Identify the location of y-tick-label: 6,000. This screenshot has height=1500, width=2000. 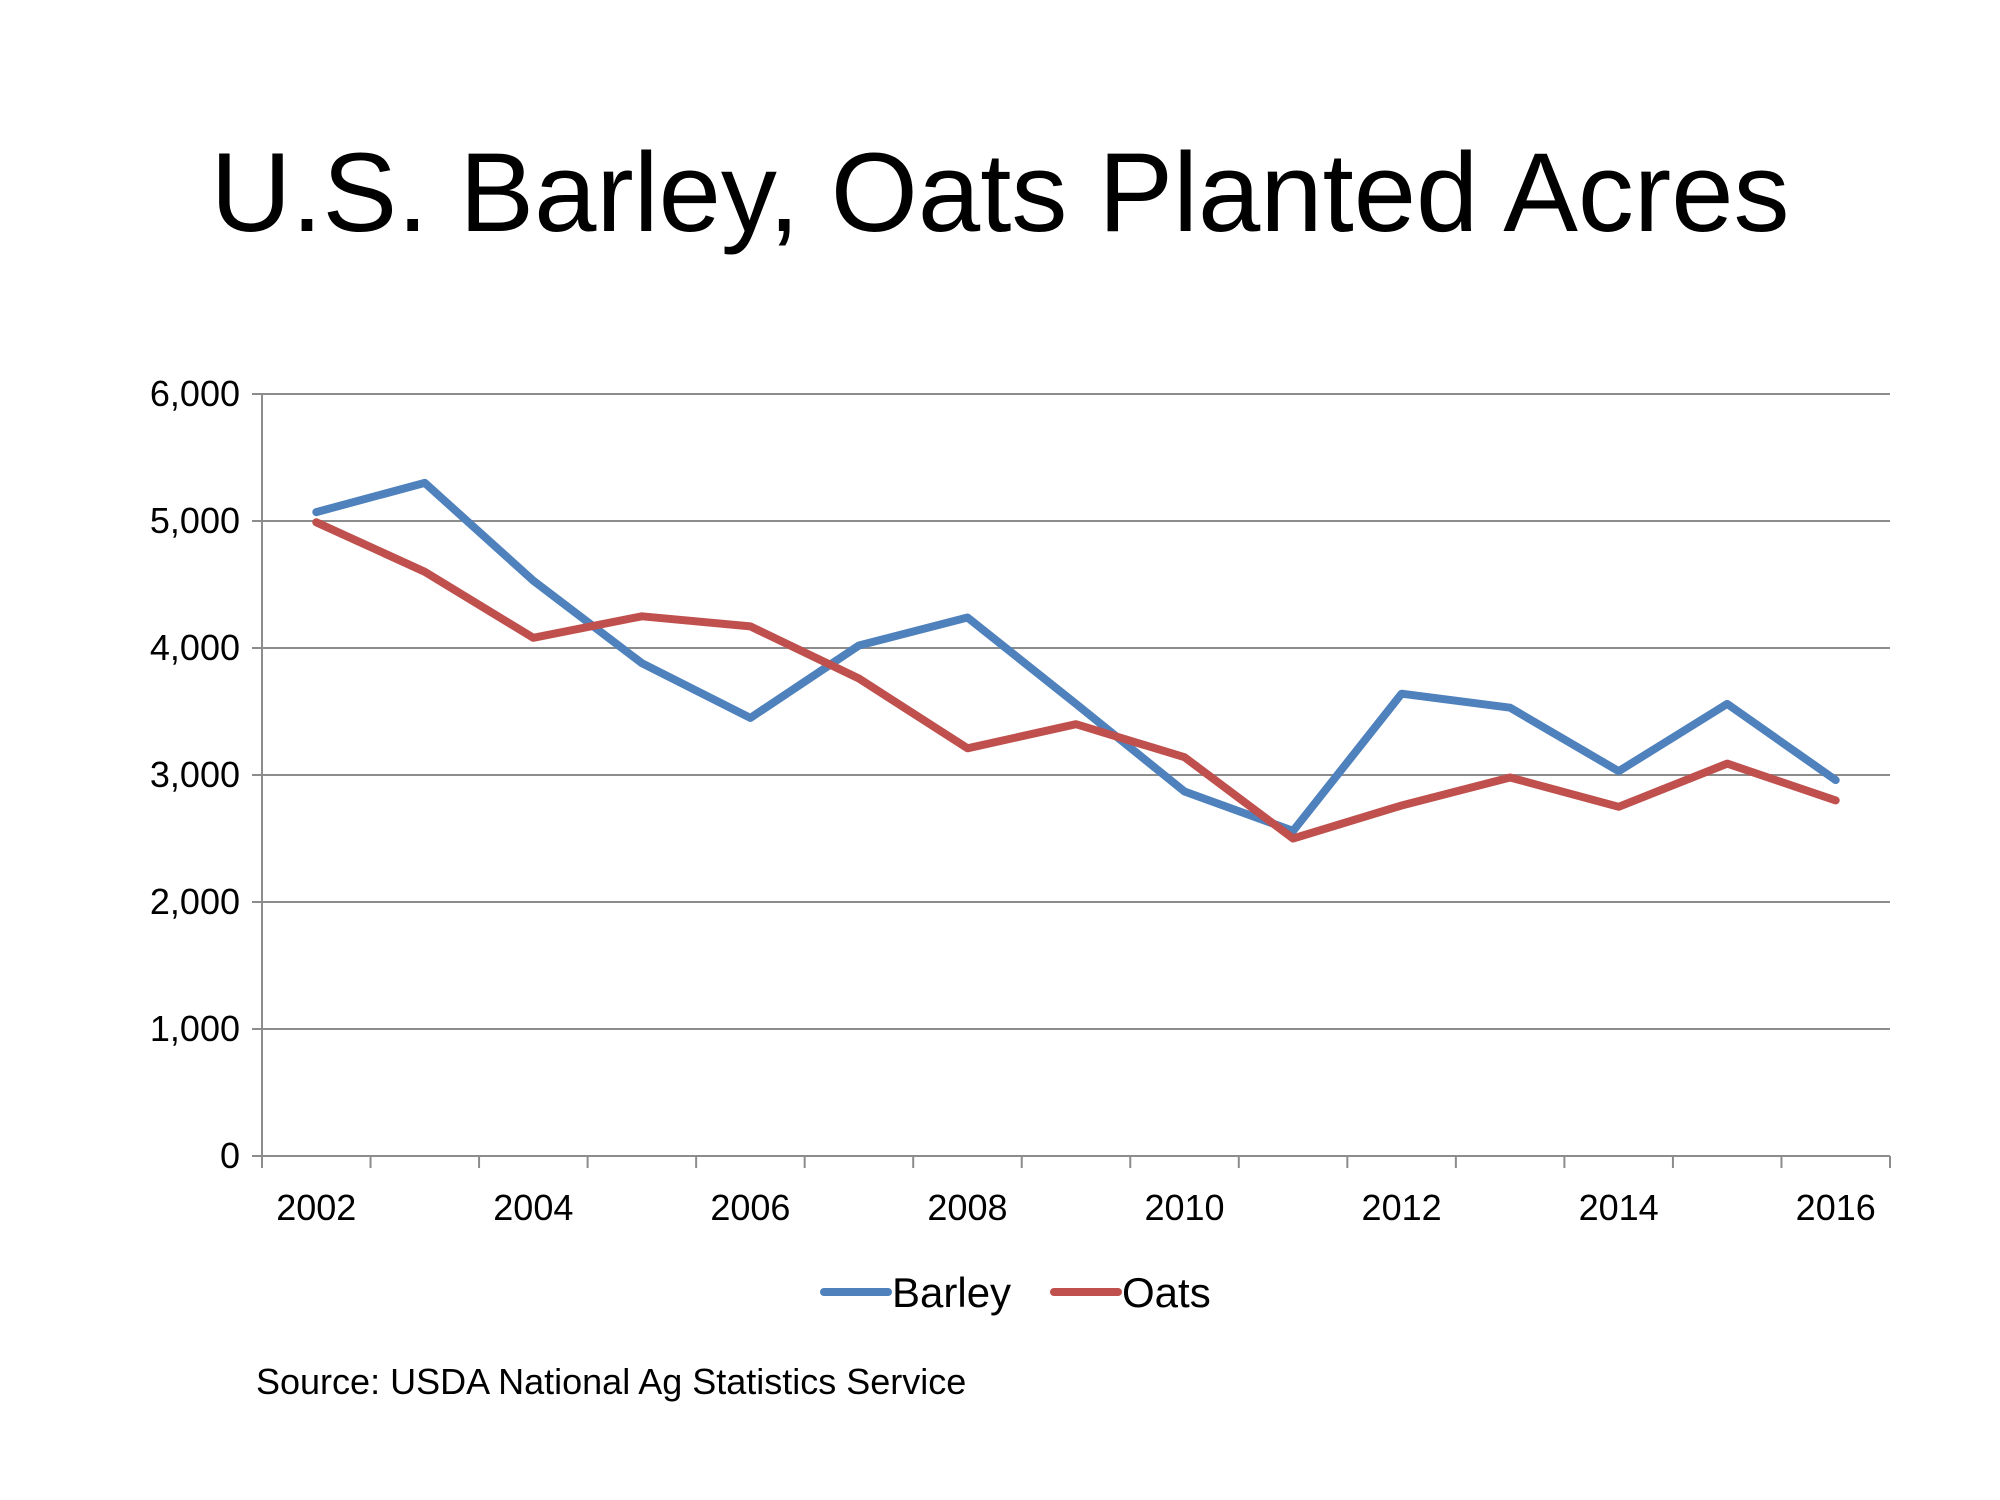
(195, 393).